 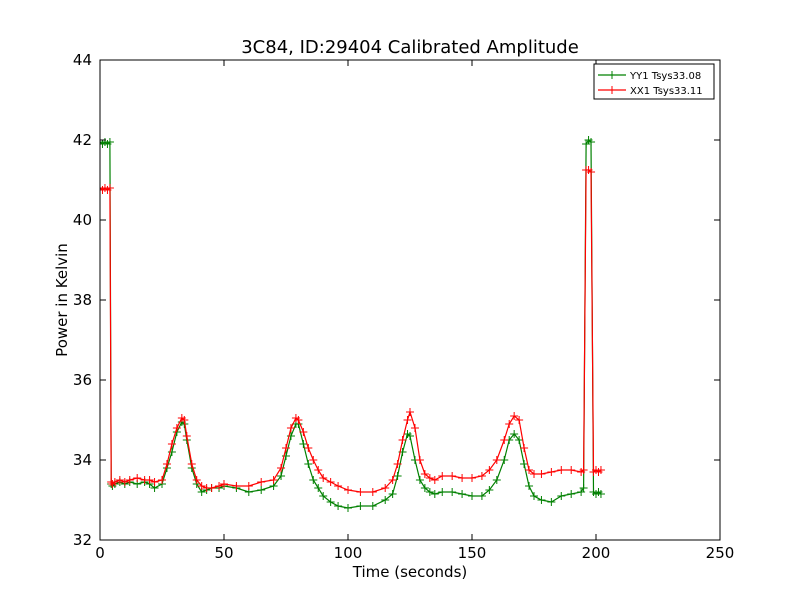 What do you see at coordinates (410, 572) in the screenshot?
I see `x-axis-label: Time (seconds)` at bounding box center [410, 572].